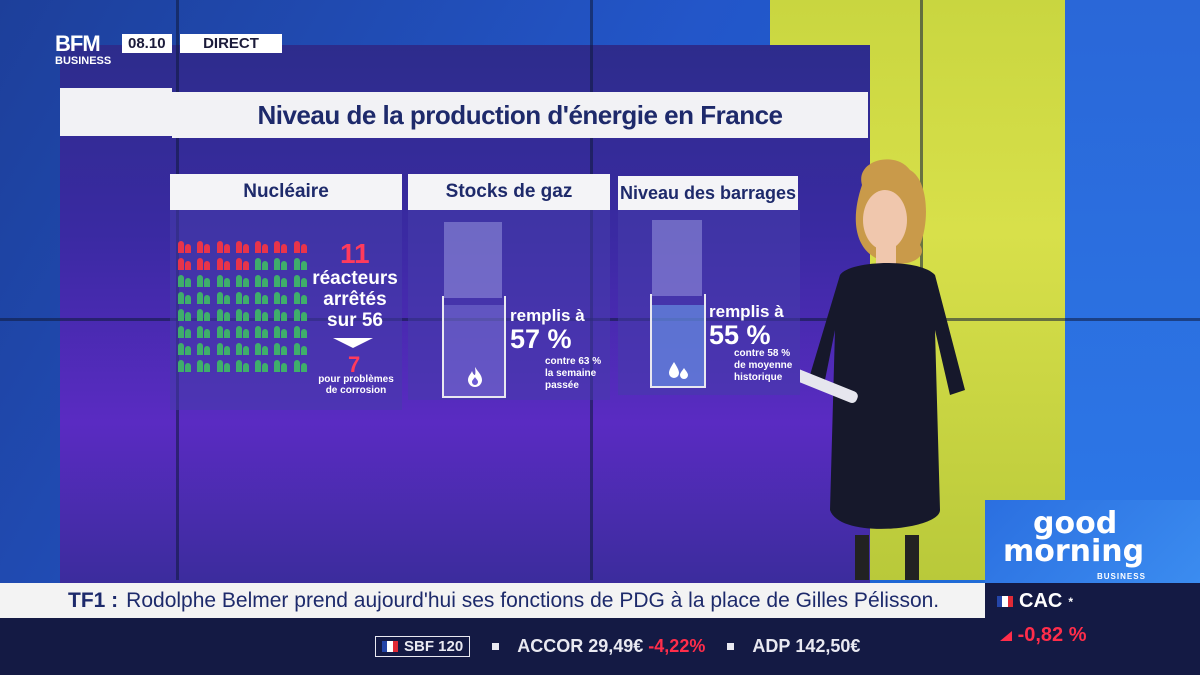 This screenshot has width=1200, height=675. I want to click on index-name: CAC *, so click(1035, 601).